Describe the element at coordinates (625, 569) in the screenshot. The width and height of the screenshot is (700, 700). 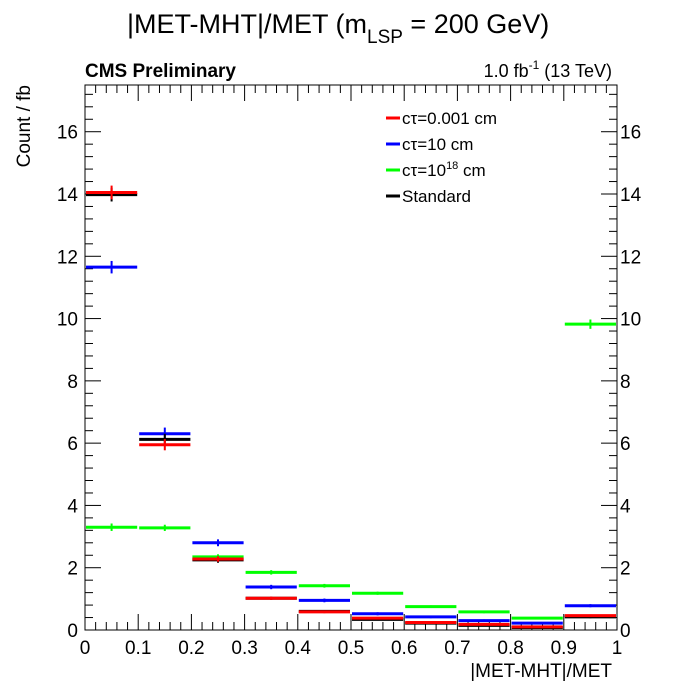
I see `y-tick-label-right: 2` at that location.